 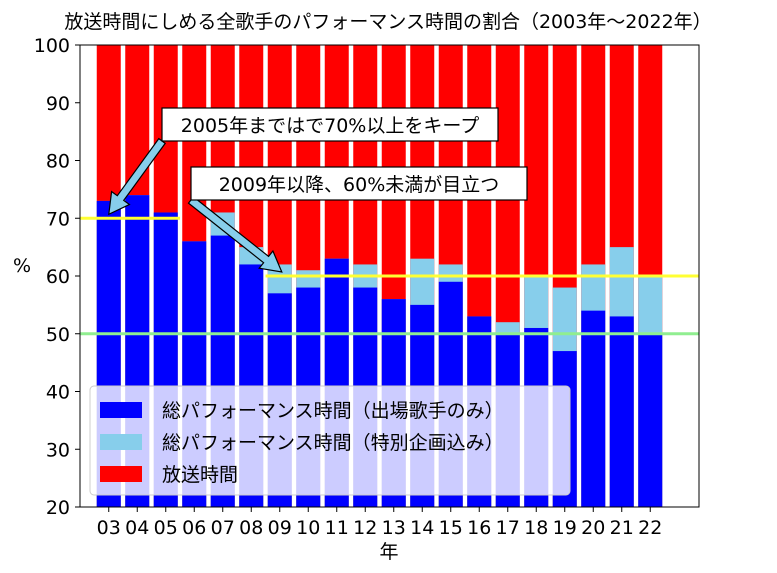 I want to click on x-tick-label-18: 18, so click(x=536, y=528).